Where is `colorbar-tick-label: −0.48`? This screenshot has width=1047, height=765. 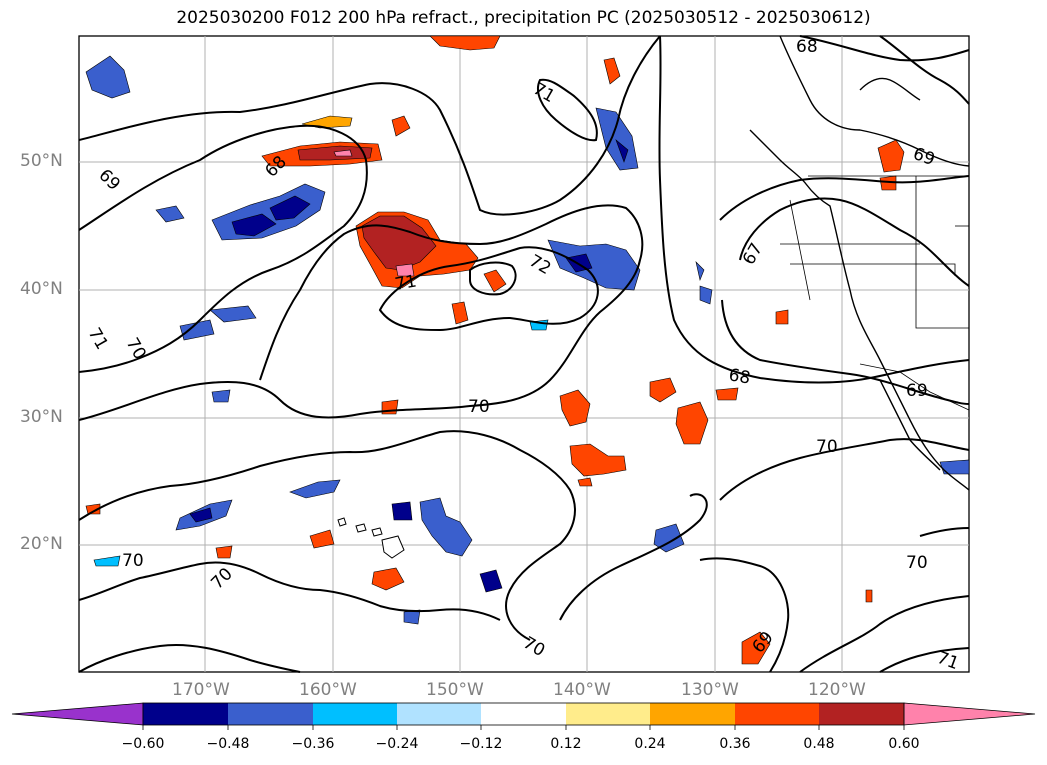 colorbar-tick-label: −0.48 is located at coordinates (228, 744).